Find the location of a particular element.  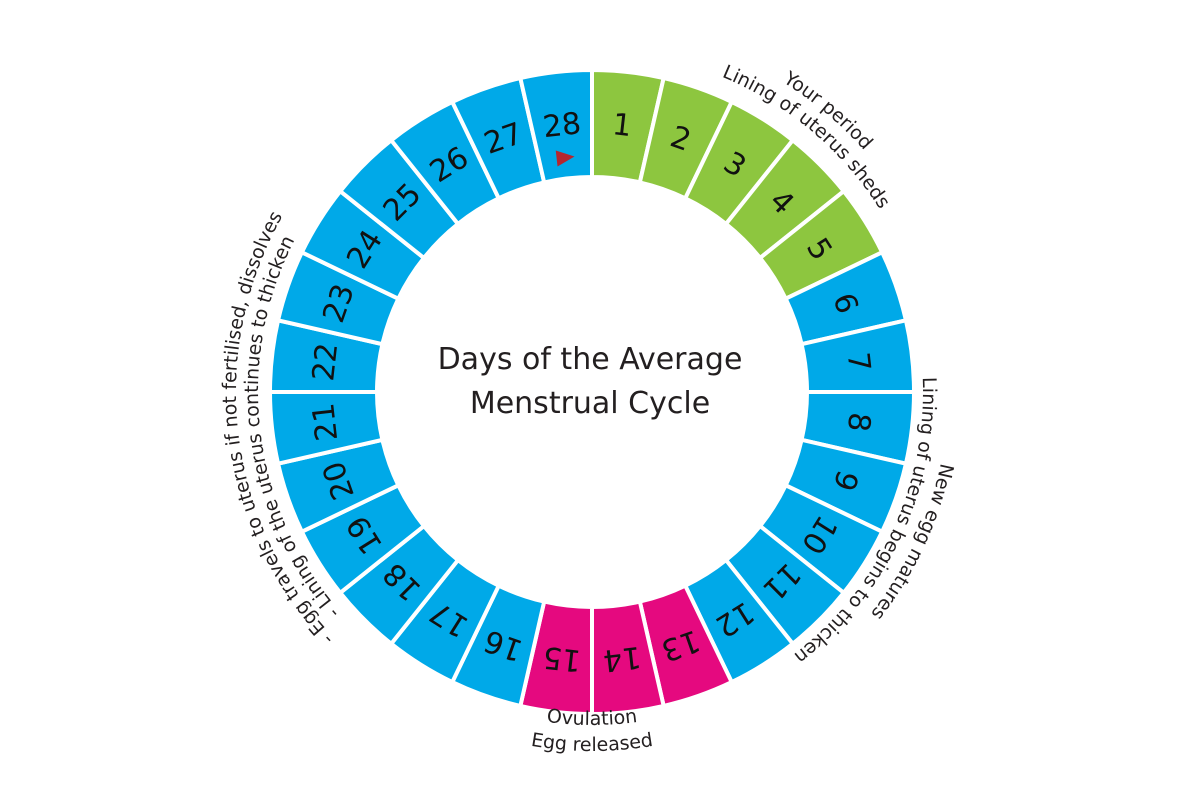

ovulation-label-line2: Egg released is located at coordinates (592, 742).